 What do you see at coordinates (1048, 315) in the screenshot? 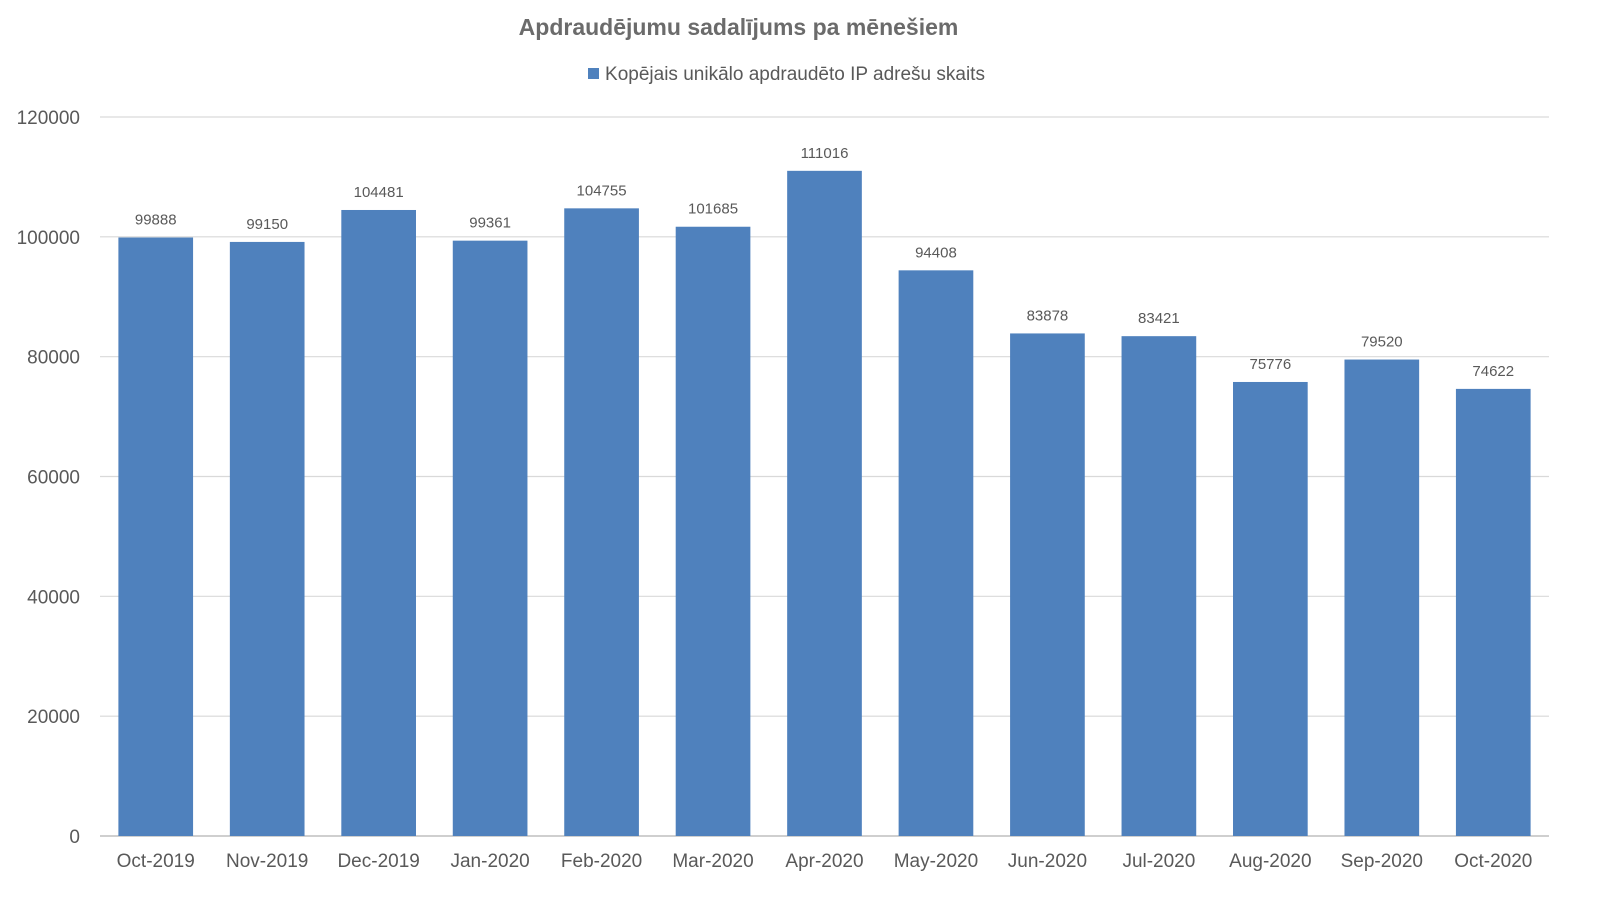
I see `data-label: 83878` at bounding box center [1048, 315].